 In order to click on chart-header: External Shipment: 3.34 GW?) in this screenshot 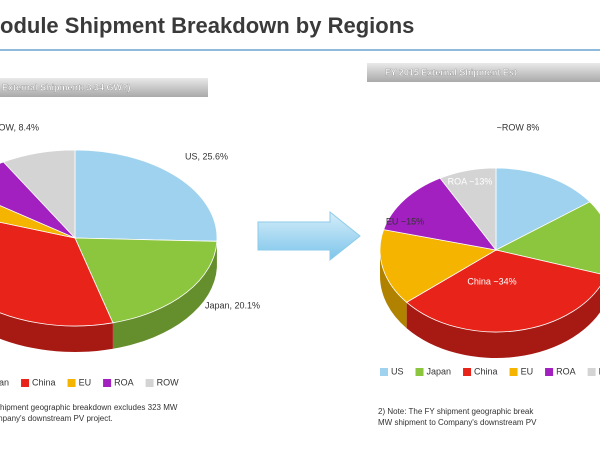, I will do `click(66, 87)`.